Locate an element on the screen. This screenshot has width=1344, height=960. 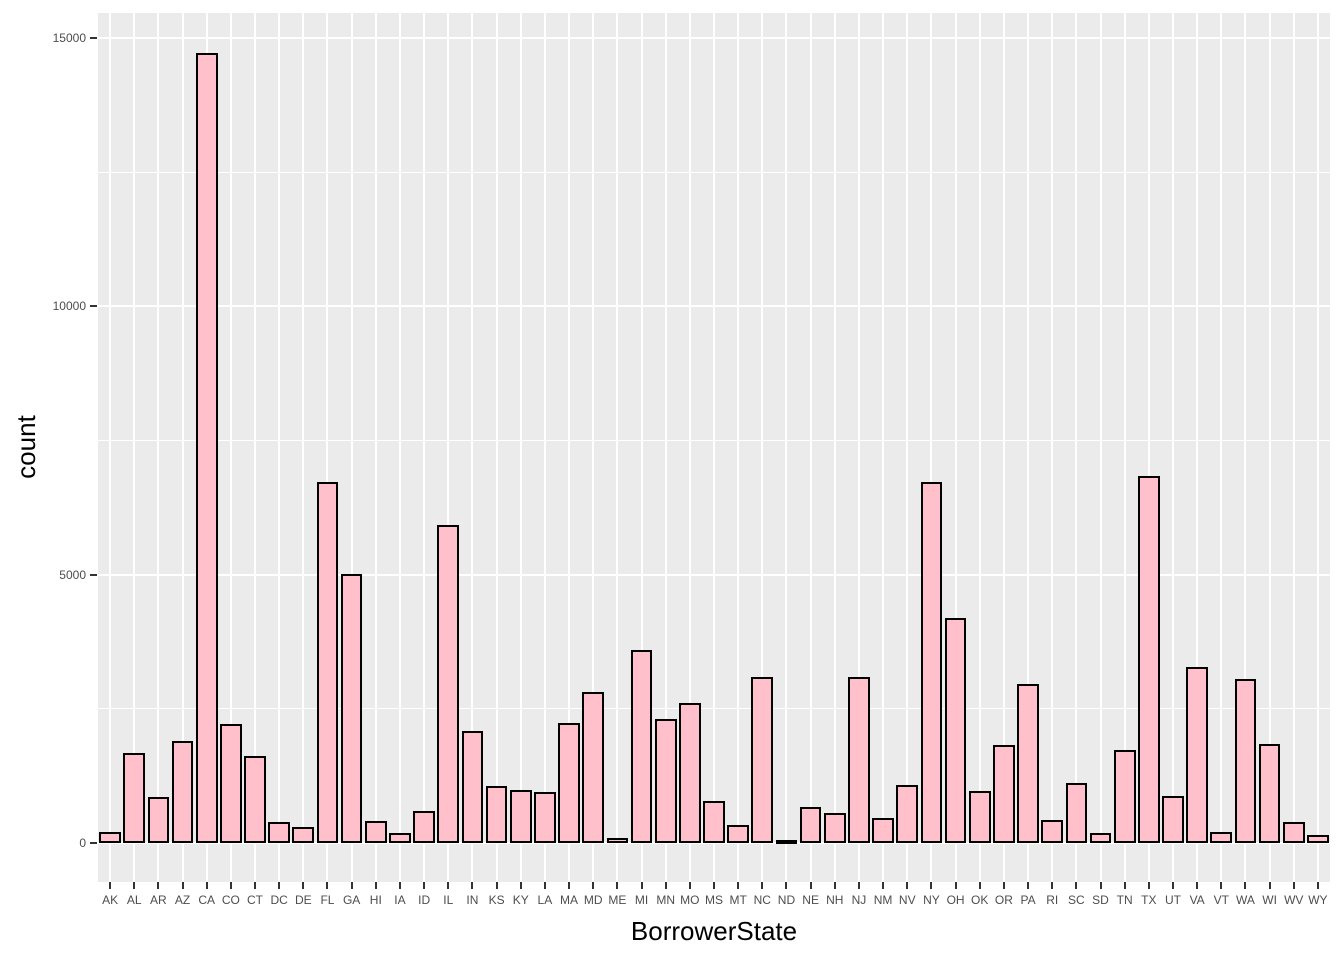
x-tick-mark-HI is located at coordinates (375, 885).